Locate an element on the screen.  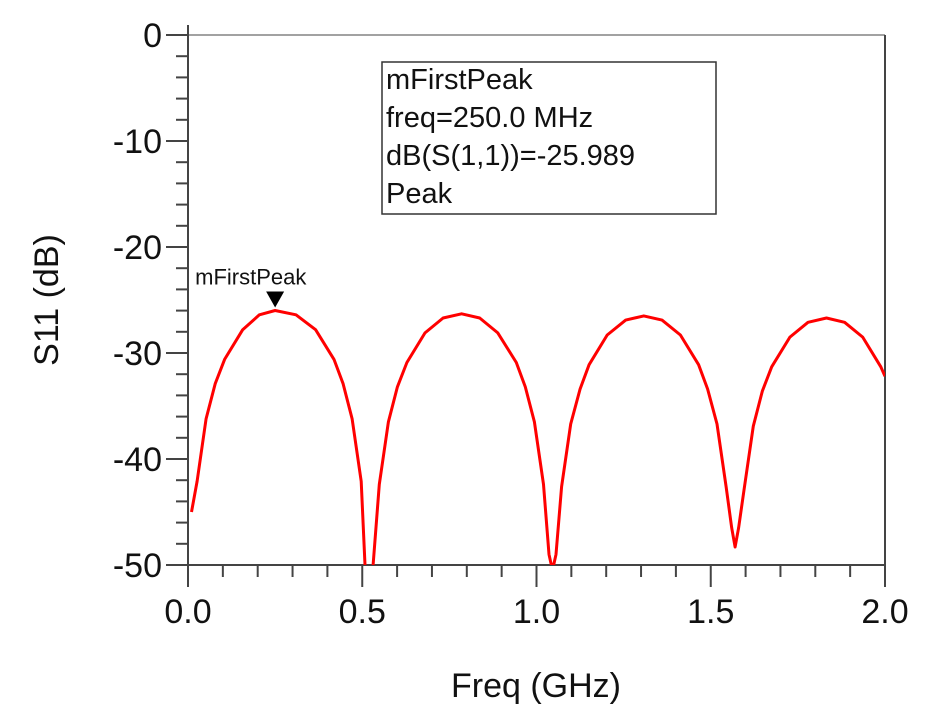
y-tick-label: 0 is located at coordinates (152, 36).